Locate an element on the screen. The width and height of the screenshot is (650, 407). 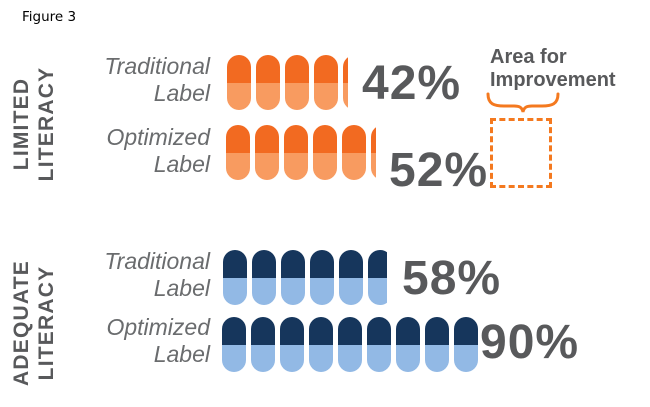
pictogram-row-traditional-limited is located at coordinates (287, 82).